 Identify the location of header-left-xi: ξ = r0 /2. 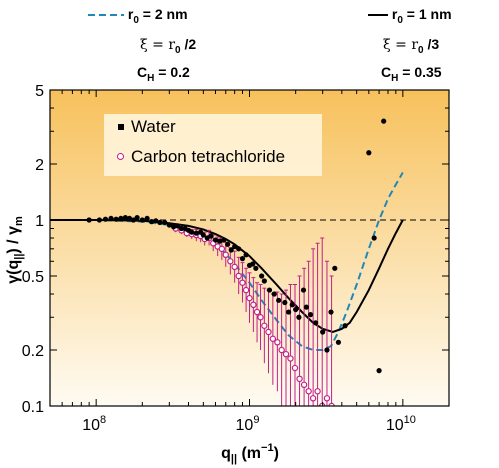
(168, 46).